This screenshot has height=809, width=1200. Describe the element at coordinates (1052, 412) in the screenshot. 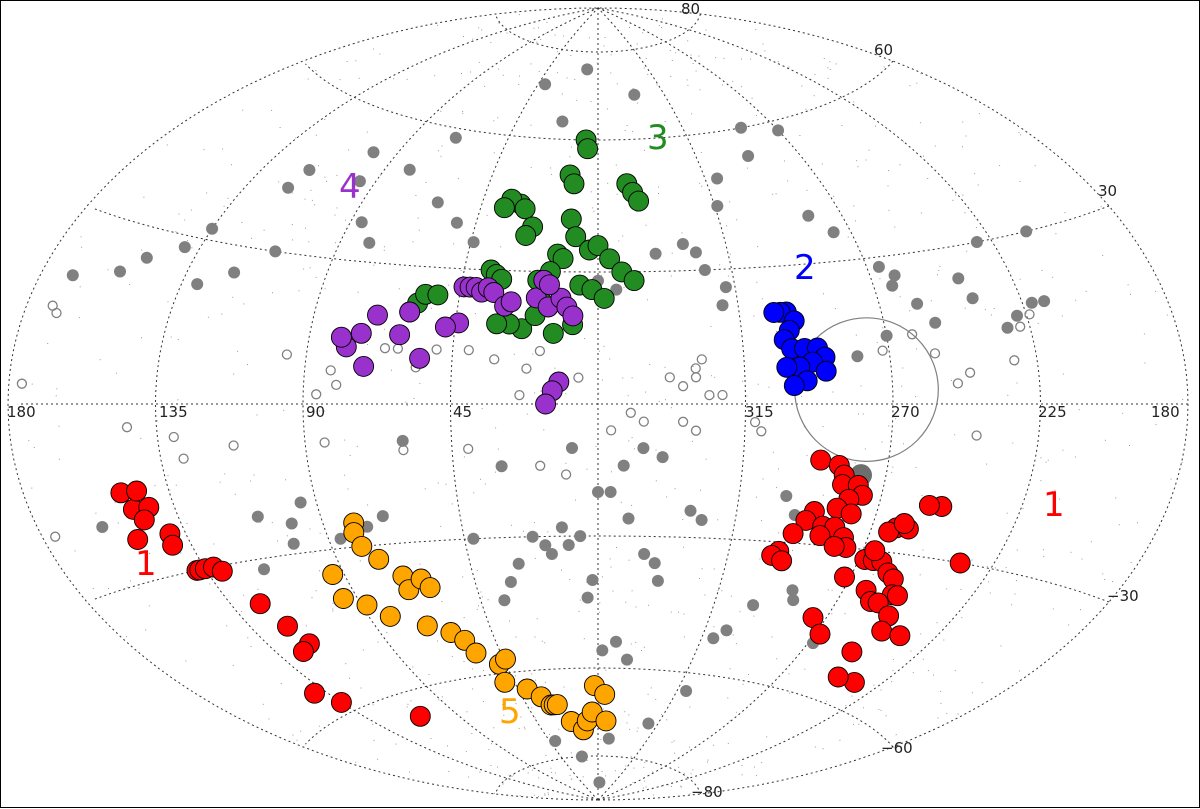

I see `lon-tick-label: 225` at that location.